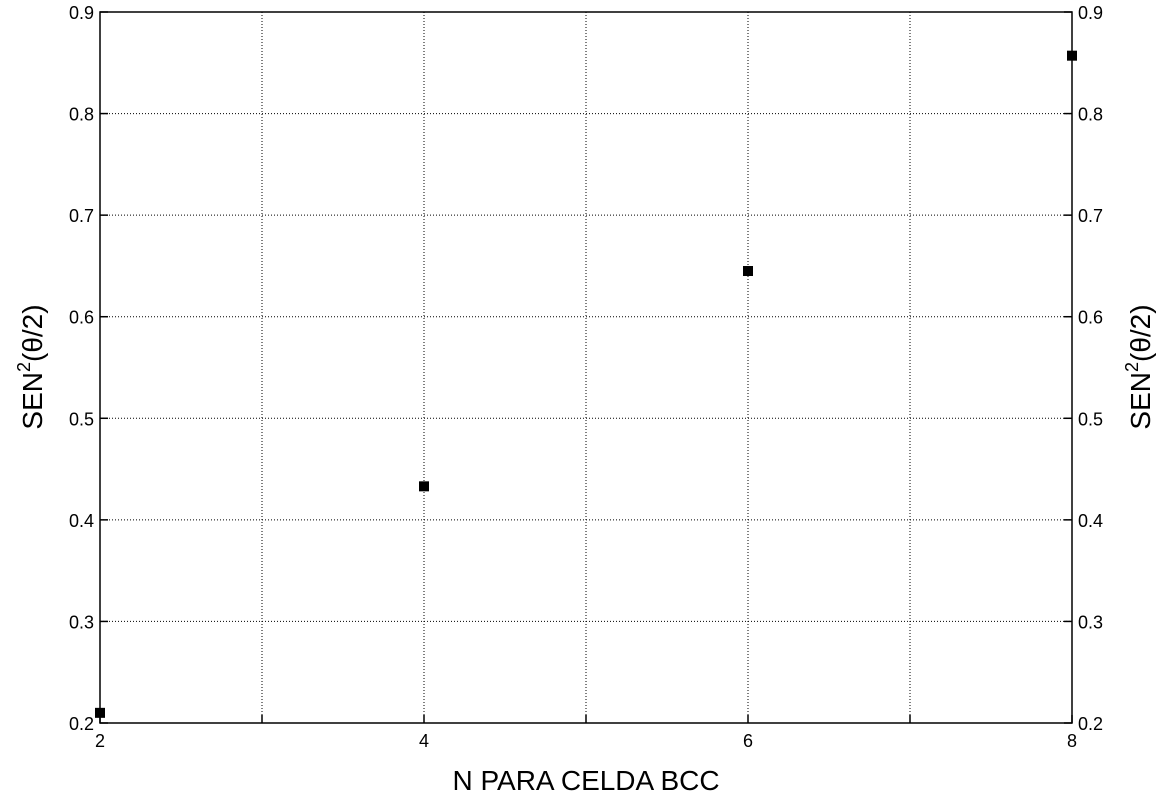 Image resolution: width=1169 pixels, height=799 pixels. I want to click on left-y-tick-label: 0.4, so click(81, 521).